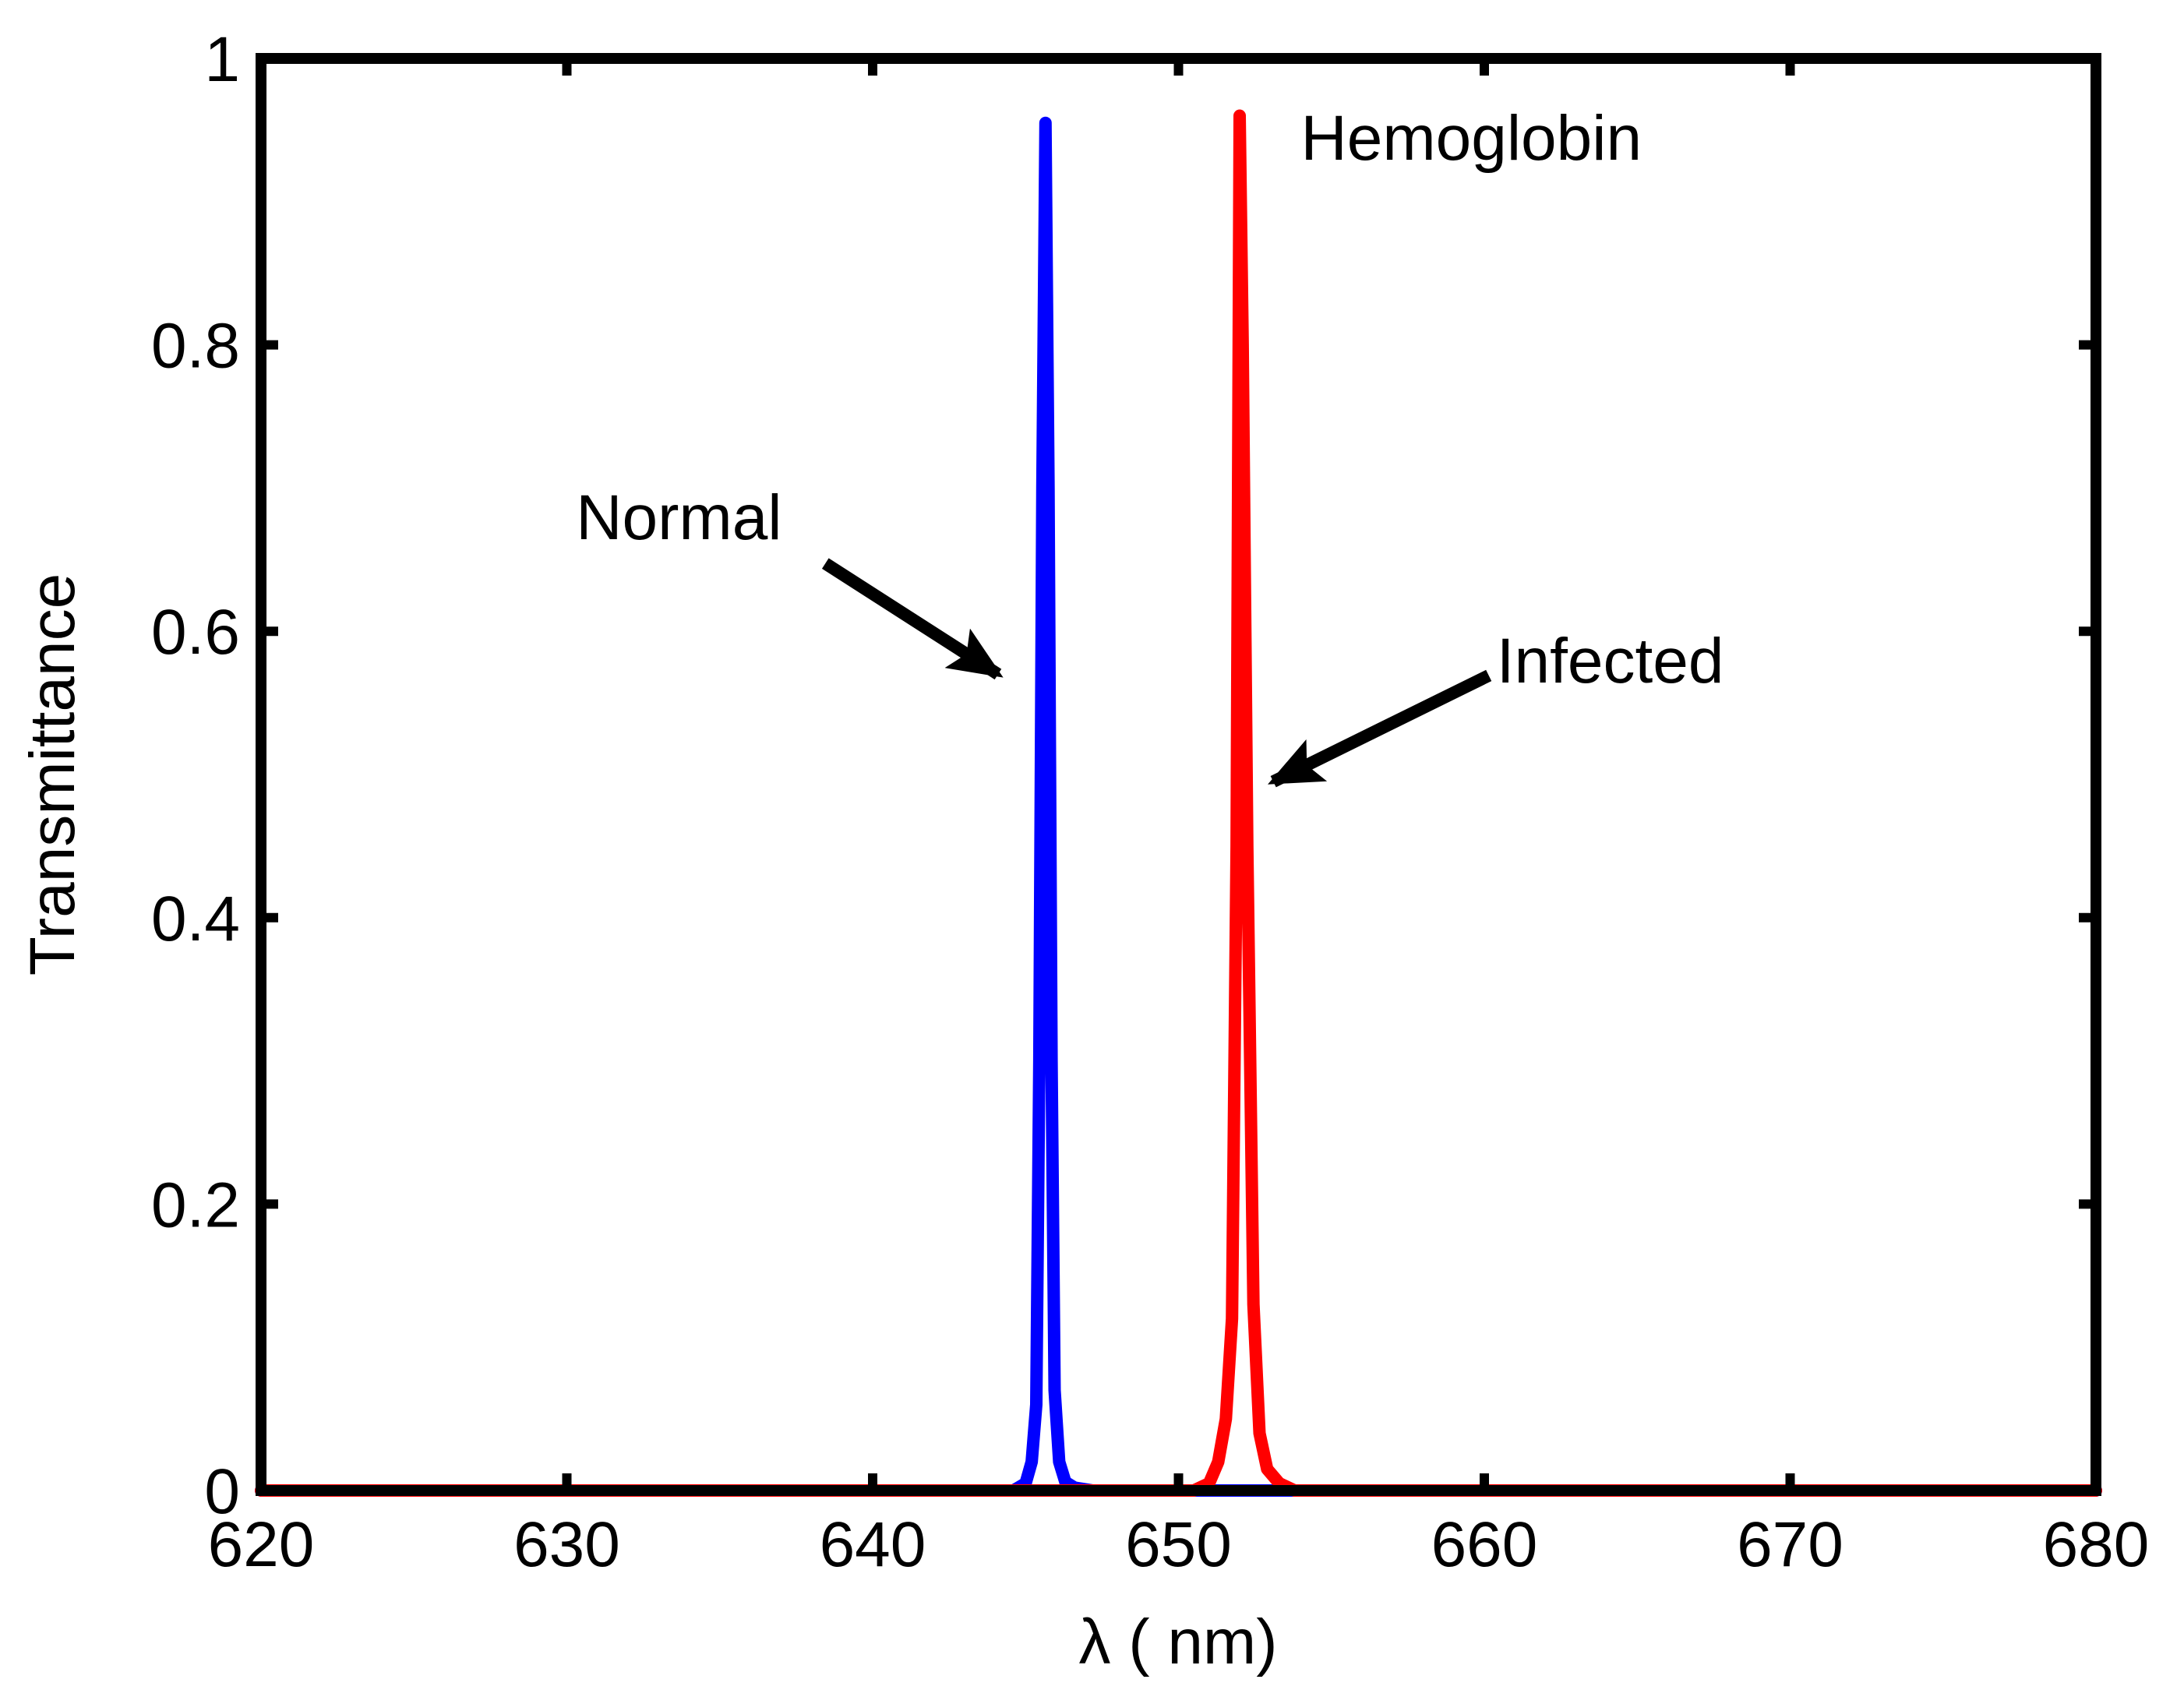 The height and width of the screenshot is (1704, 2184). Describe the element at coordinates (1380, 728) in the screenshot. I see `annotation-infected-arrow` at that location.